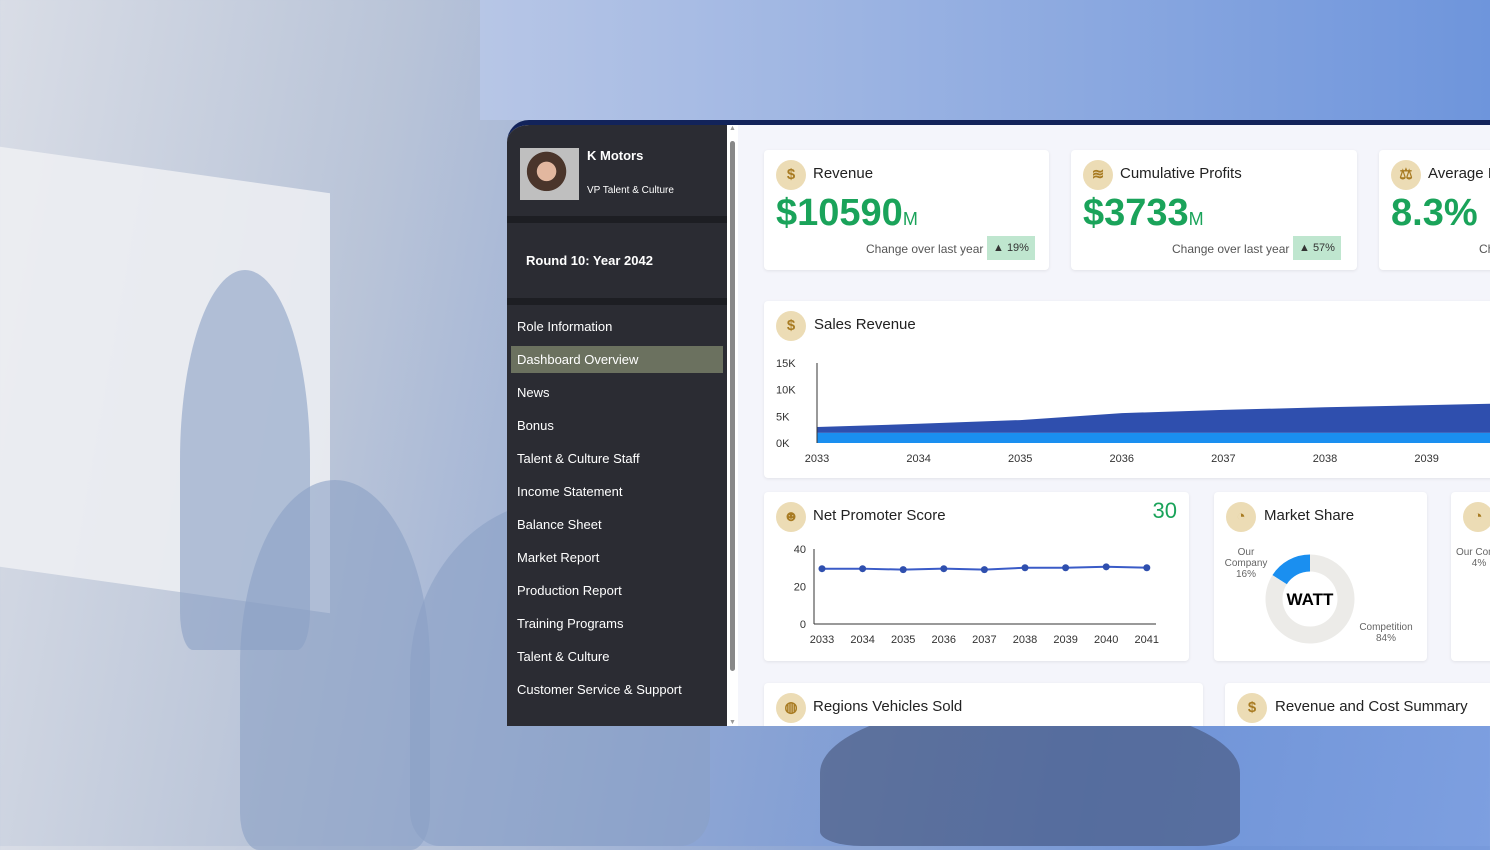  I want to click on donut-center-label: WATT, so click(1310, 599).